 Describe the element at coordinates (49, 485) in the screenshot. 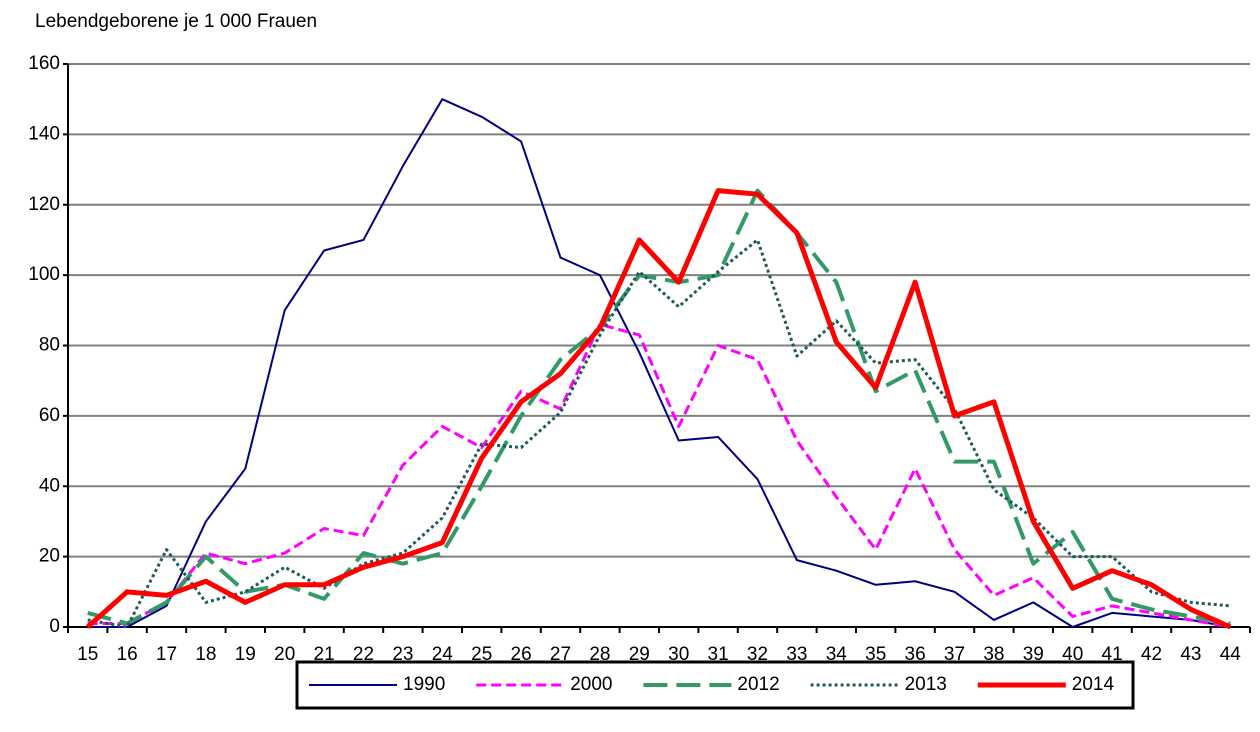

I see `y-tick-label: 40` at that location.